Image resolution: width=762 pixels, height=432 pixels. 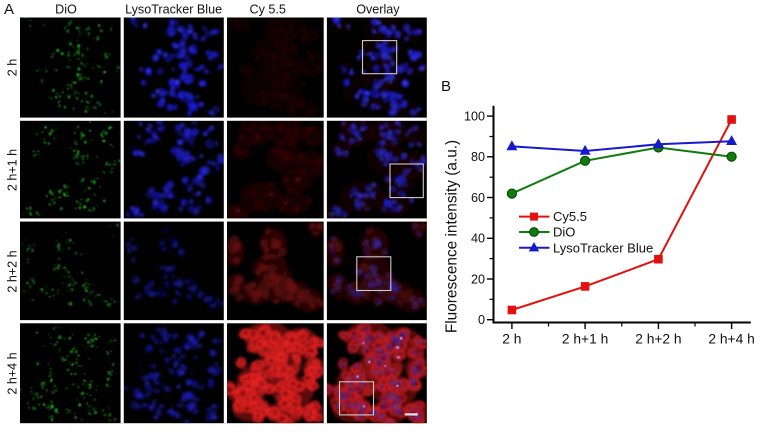 What do you see at coordinates (570, 216) in the screenshot?
I see `svg-text: Cy5.5` at bounding box center [570, 216].